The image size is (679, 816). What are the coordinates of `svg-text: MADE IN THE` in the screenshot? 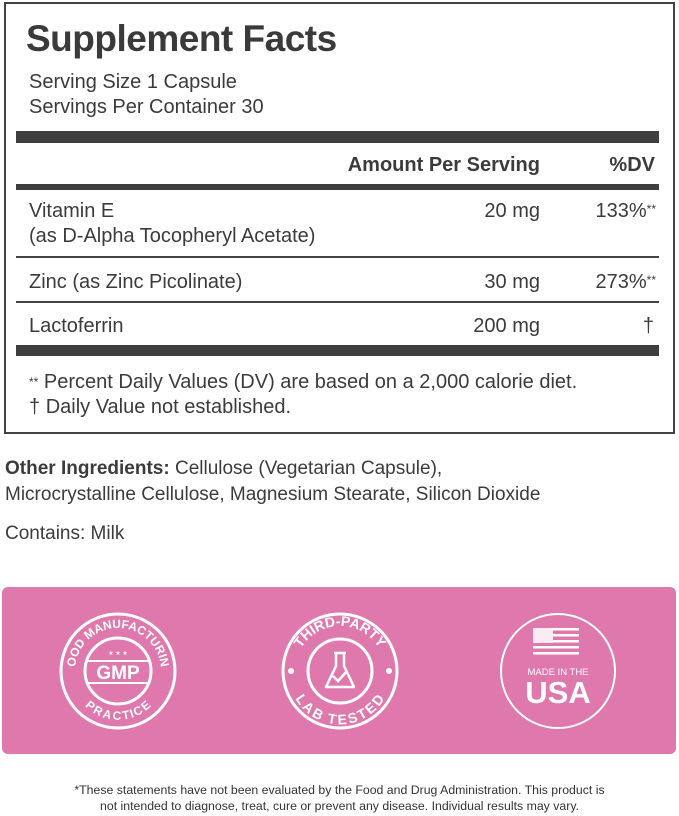 It's located at (557, 672).